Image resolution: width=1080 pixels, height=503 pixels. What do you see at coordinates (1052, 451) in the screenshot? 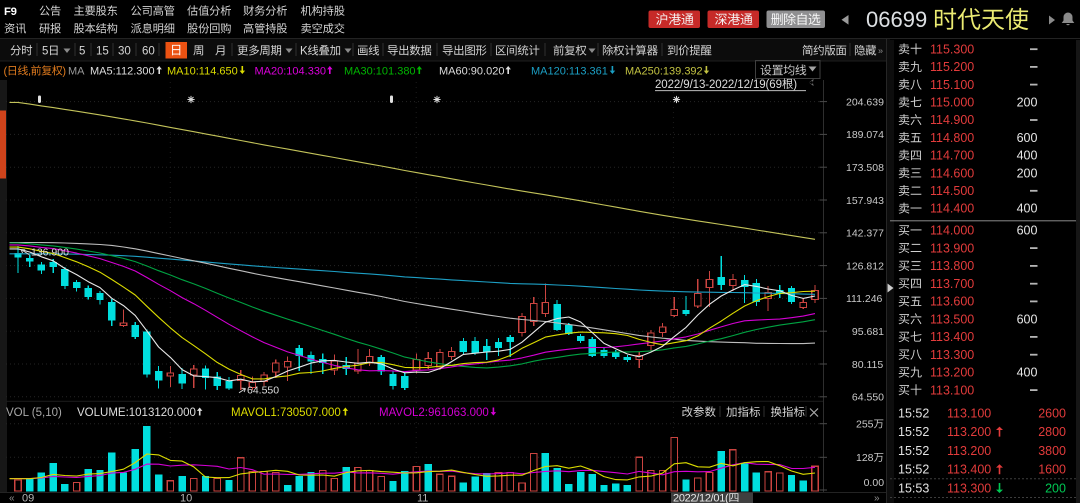
I see `svg-text: 3800` at bounding box center [1052, 451].